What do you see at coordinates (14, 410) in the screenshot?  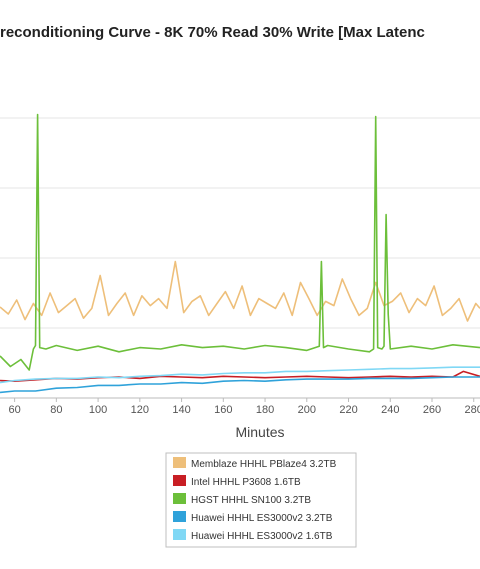 I see `x-tick-label: 60` at bounding box center [14, 410].